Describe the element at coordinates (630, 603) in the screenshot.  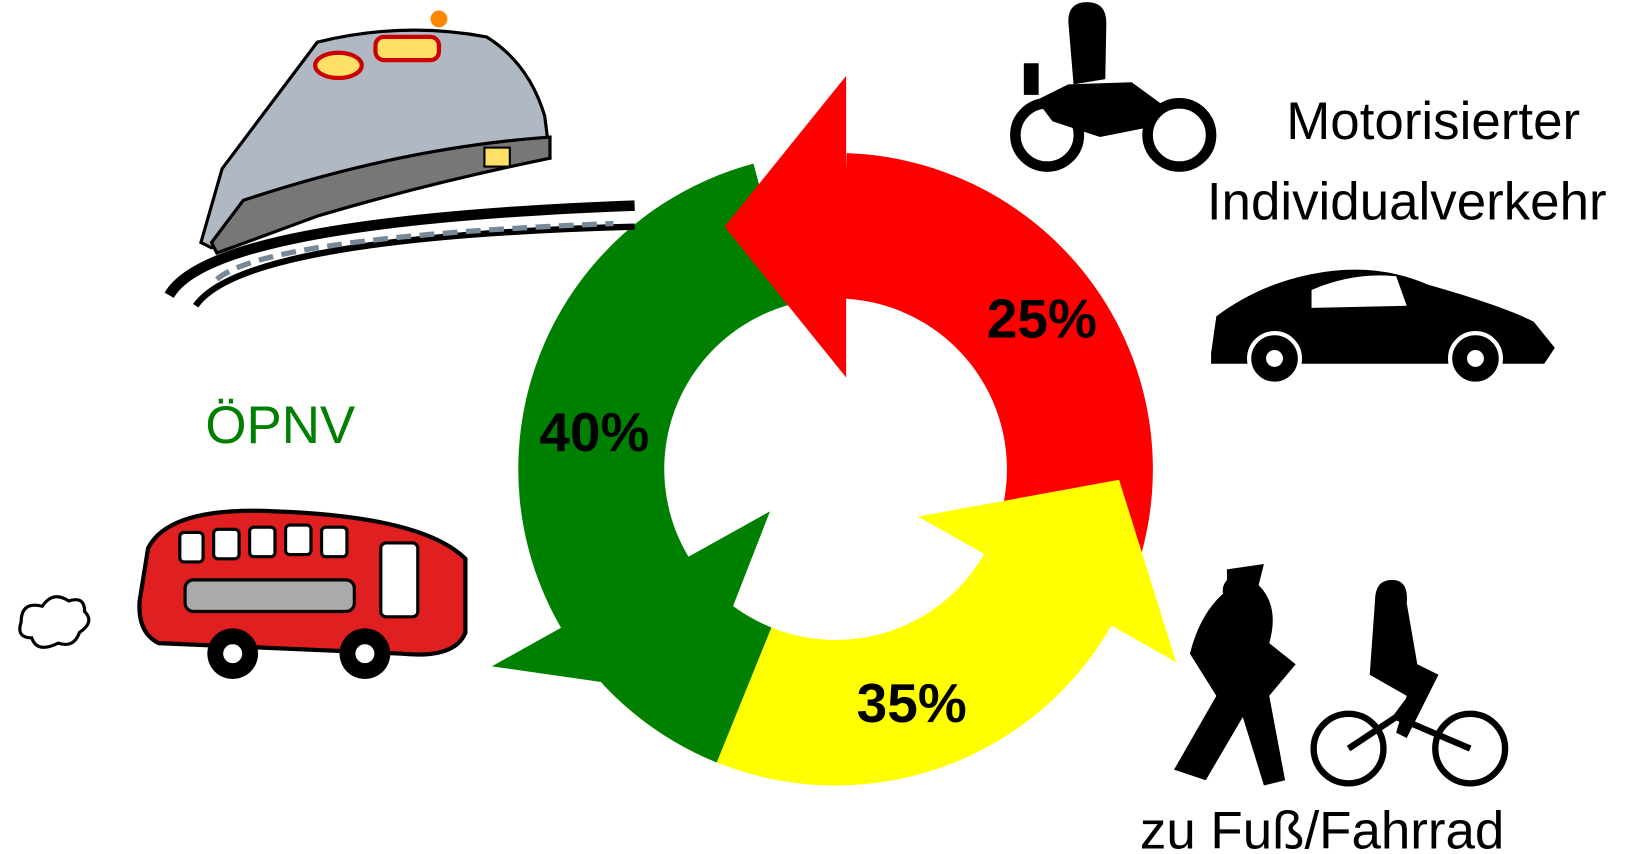
I see `opnv-arrow-head` at that location.